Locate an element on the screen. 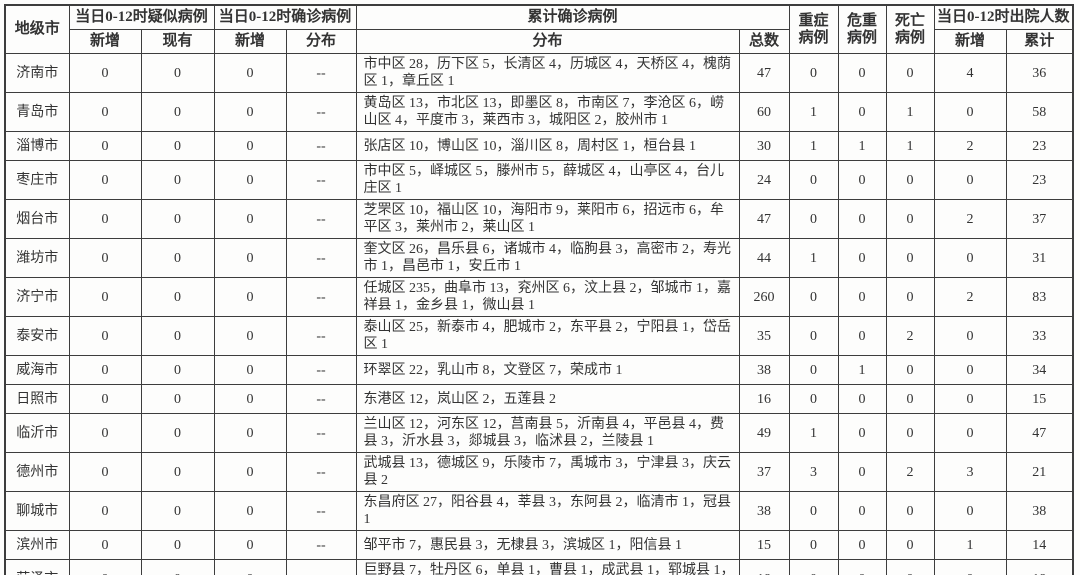 The image size is (1080, 575). cell-cumulative-dist: 东昌府区 27，阳谷县 4，莘县 3，东阿县 2，临清市 1，冠县 1 is located at coordinates (547, 511).